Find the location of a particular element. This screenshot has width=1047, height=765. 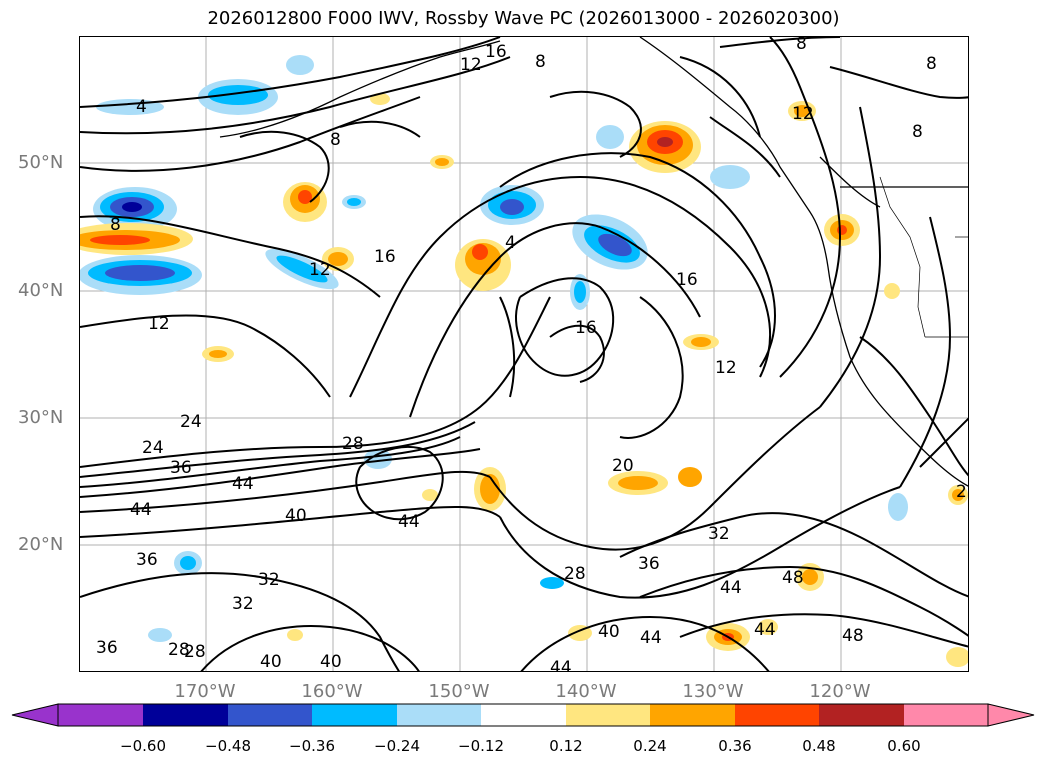

colorbar-tick: 0.12 is located at coordinates (566, 746).